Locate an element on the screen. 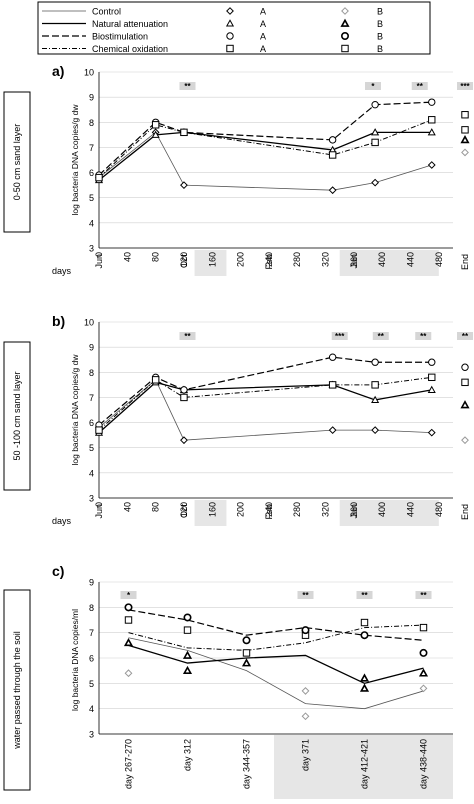 This screenshot has width=474, height=804. y-tick-label: 5 is located at coordinates (91, 198).